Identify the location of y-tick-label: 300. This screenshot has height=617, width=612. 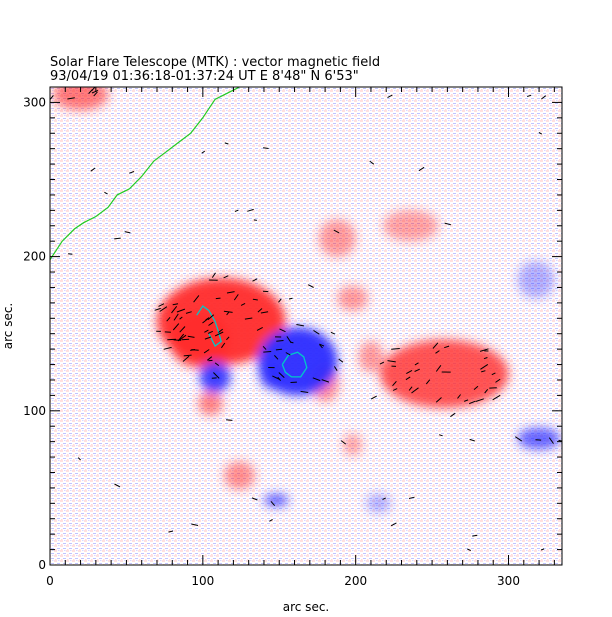
(34, 102).